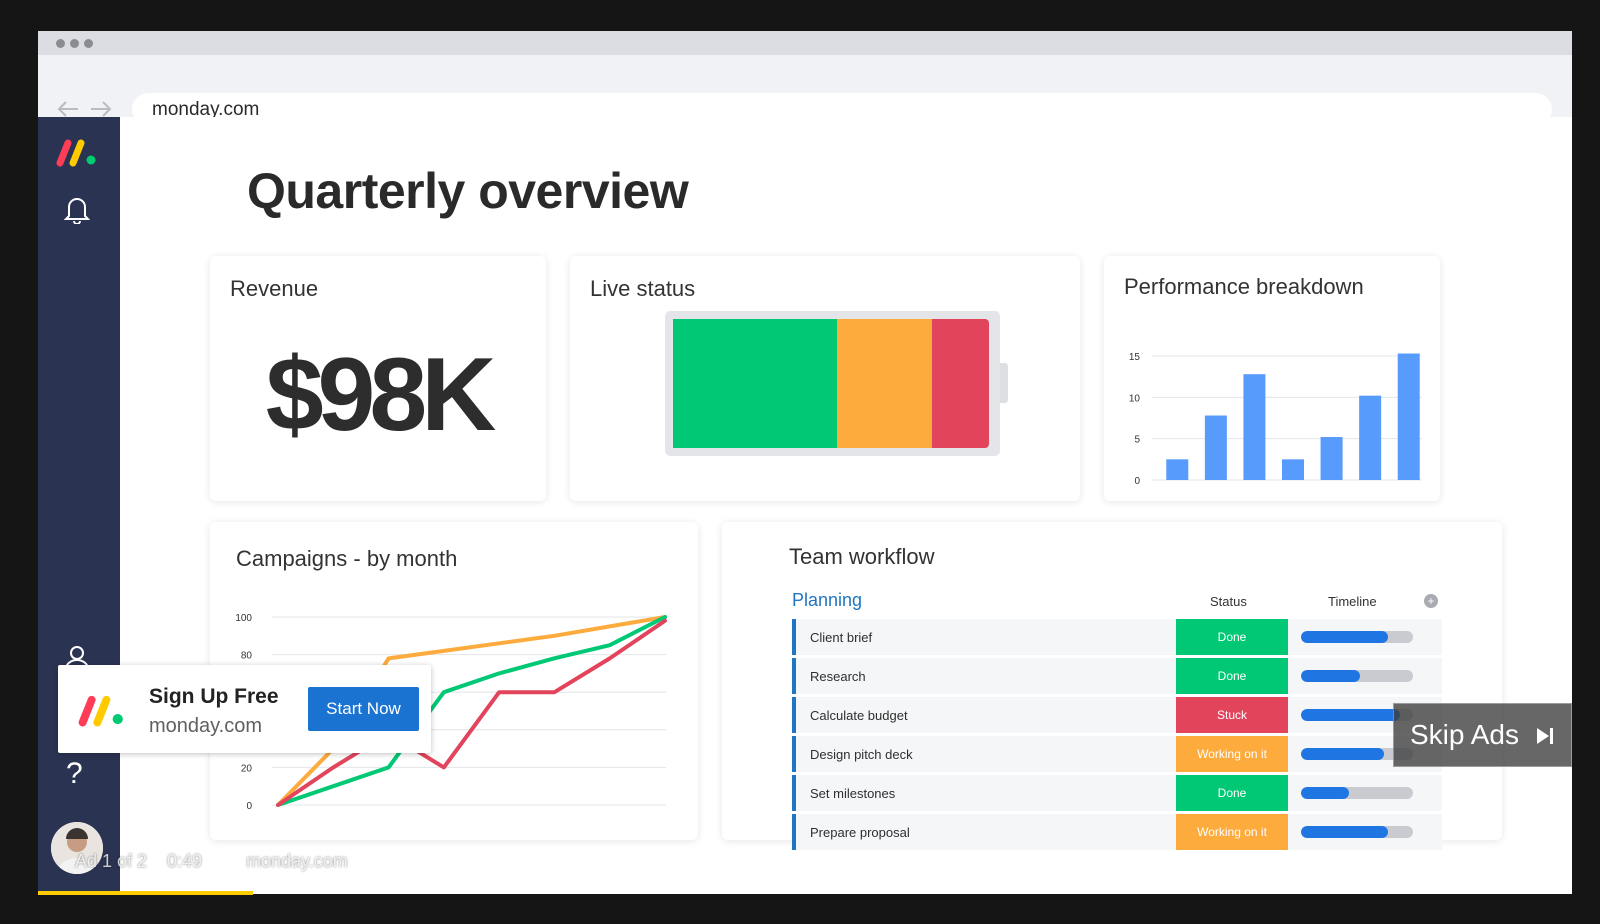 This screenshot has width=1600, height=924. Describe the element at coordinates (68, 109) in the screenshot. I see `back-arrow-icon` at that location.